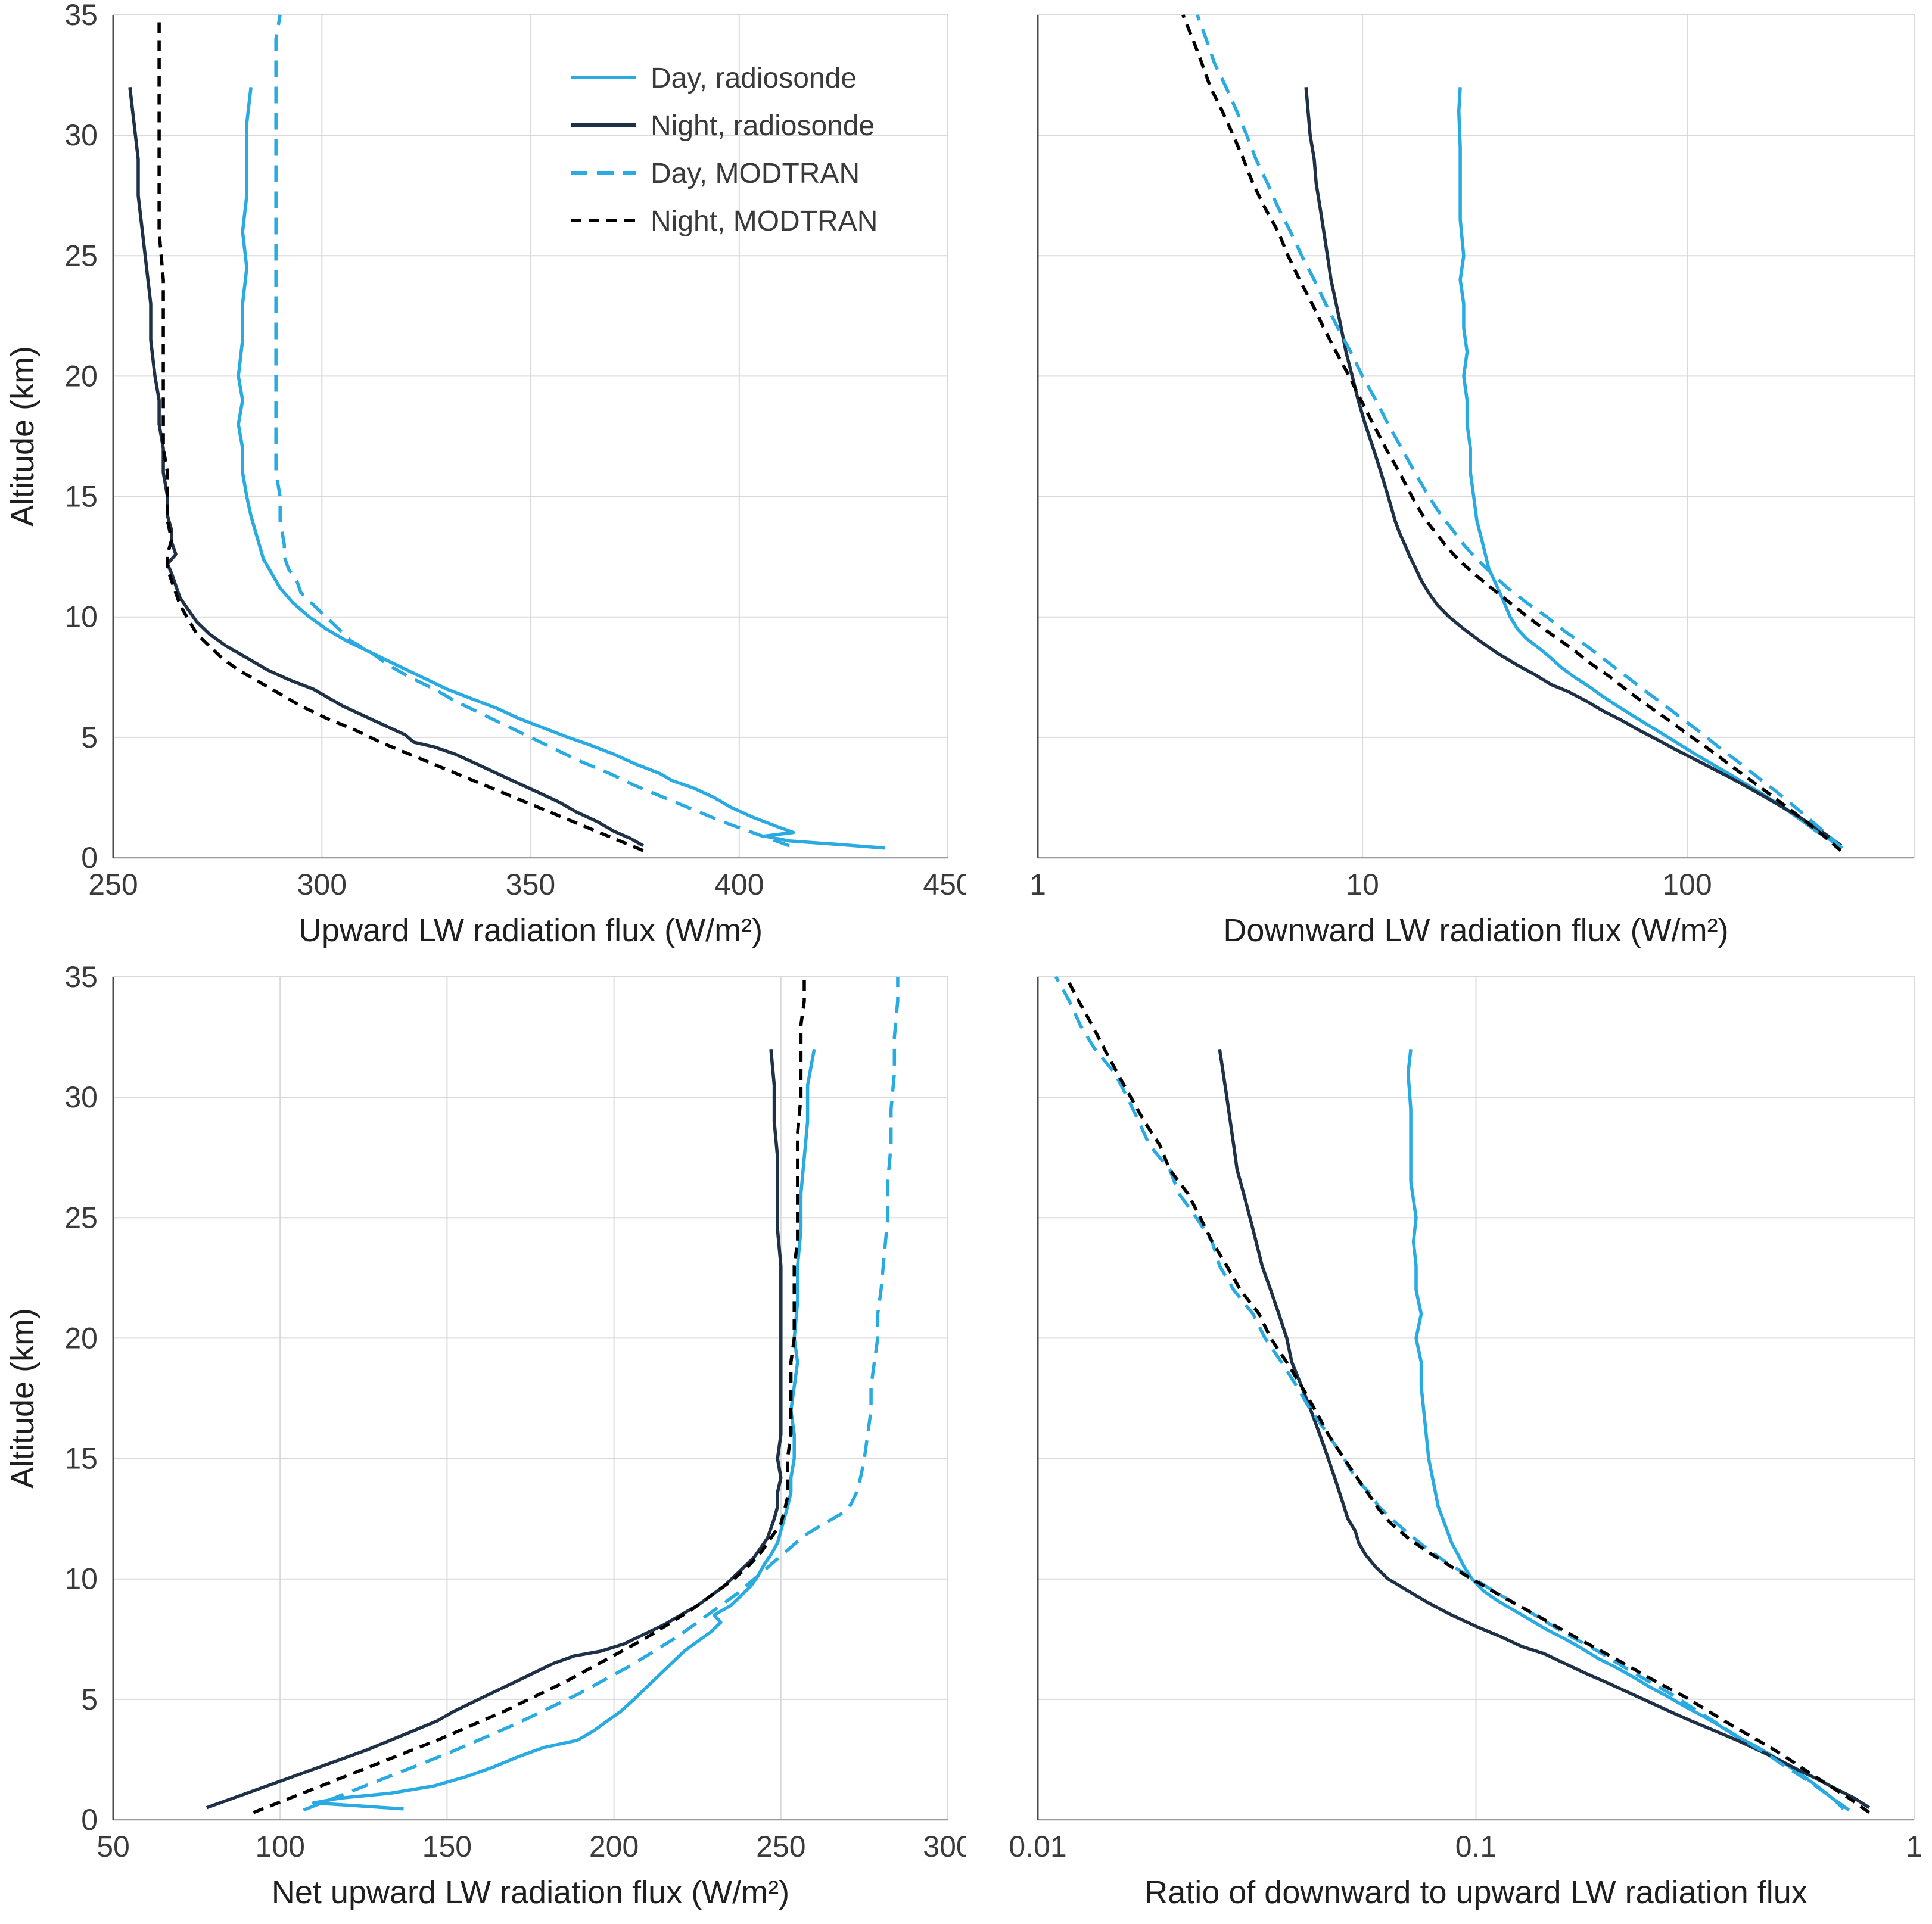 The width and height of the screenshot is (1932, 1924). Describe the element at coordinates (755, 173) in the screenshot. I see `legend-label-day-modtran: Day, MODTRAN` at that location.